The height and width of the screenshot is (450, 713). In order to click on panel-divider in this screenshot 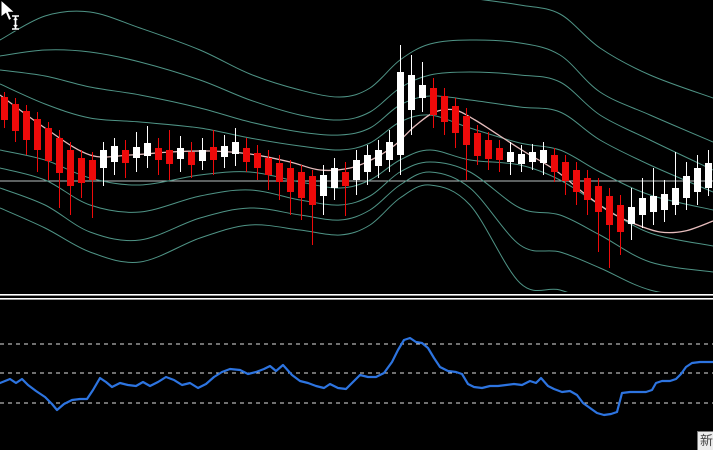, I will do `click(356, 297)`.